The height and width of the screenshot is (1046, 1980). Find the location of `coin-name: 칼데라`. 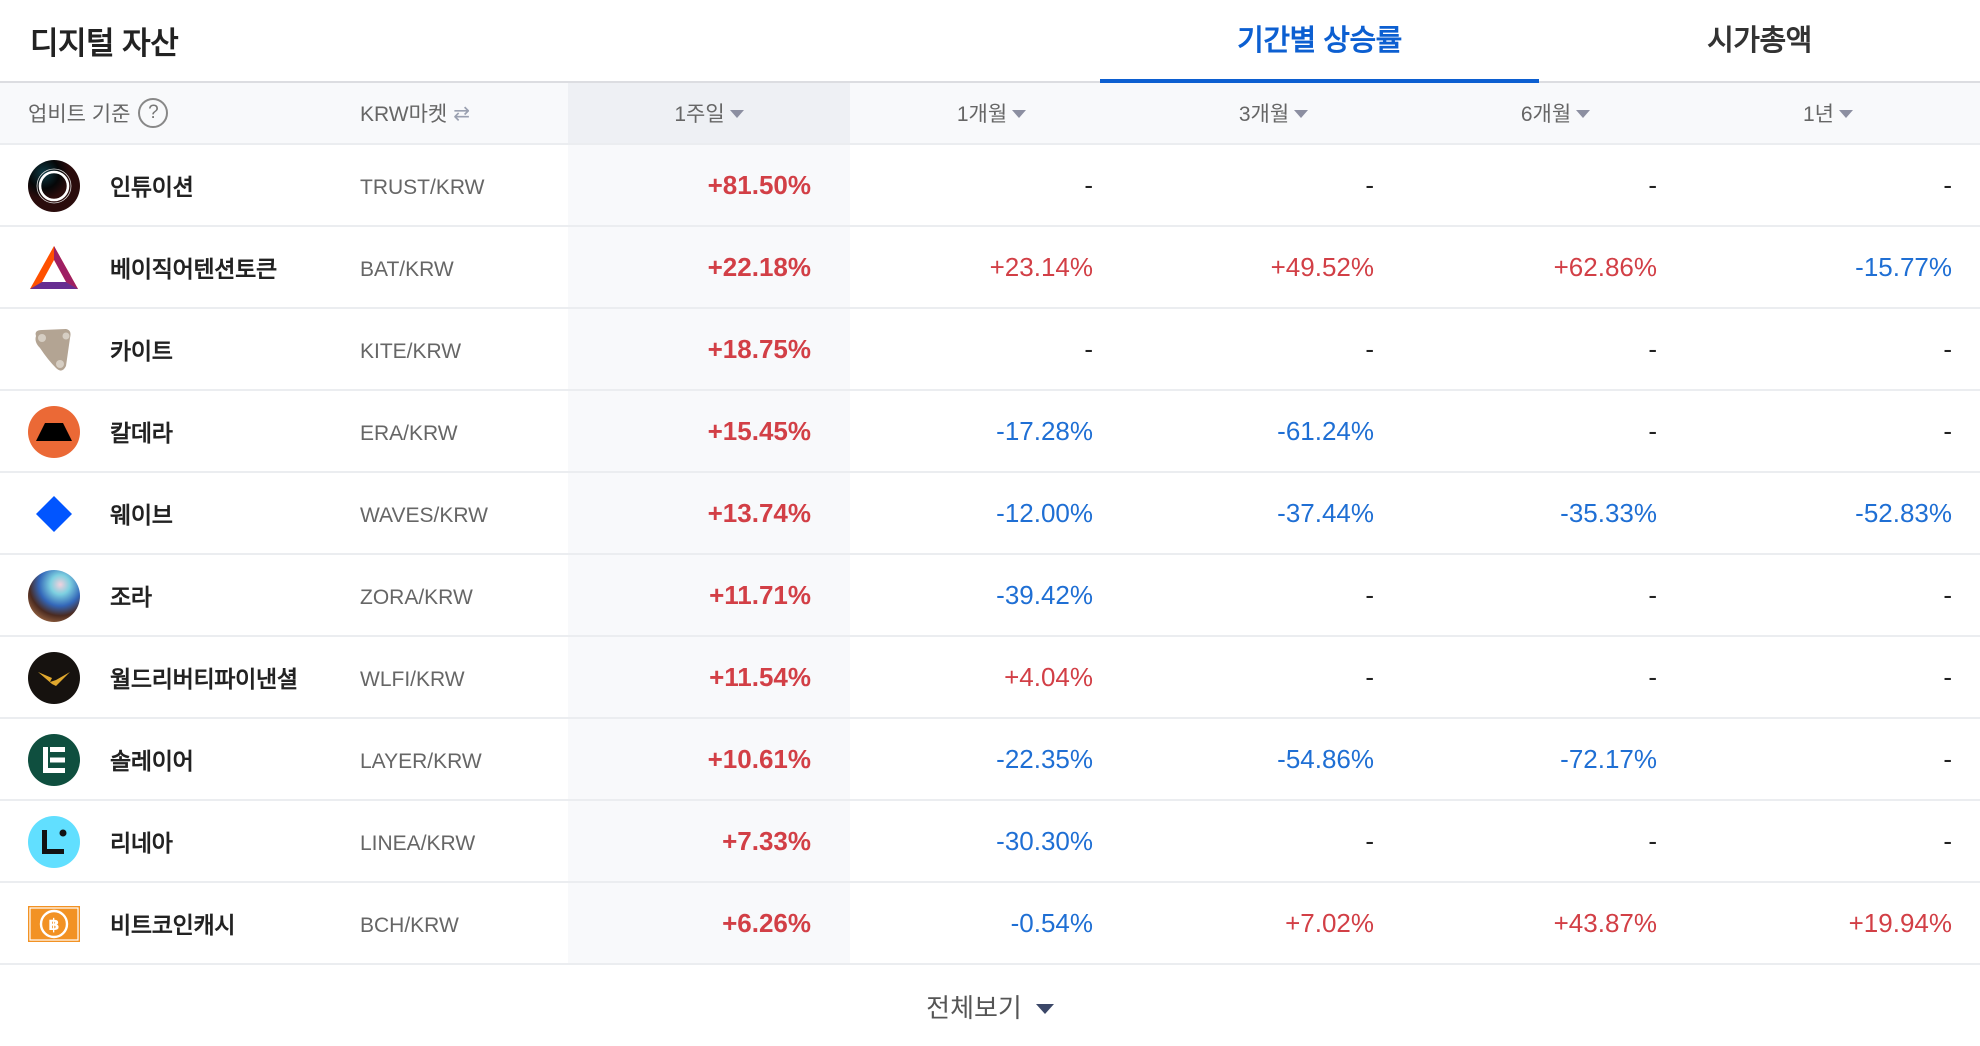

coin-name: 칼데라 is located at coordinates (141, 433).